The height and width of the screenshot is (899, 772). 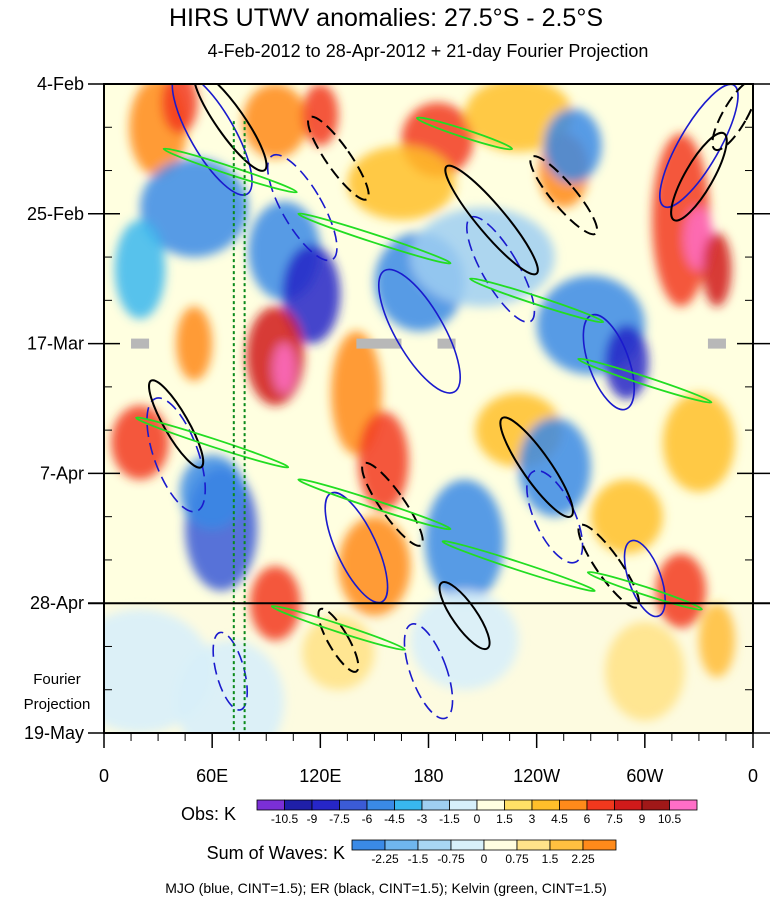 What do you see at coordinates (532, 819) in the screenshot?
I see `obs-colorbar-level-label: 3` at bounding box center [532, 819].